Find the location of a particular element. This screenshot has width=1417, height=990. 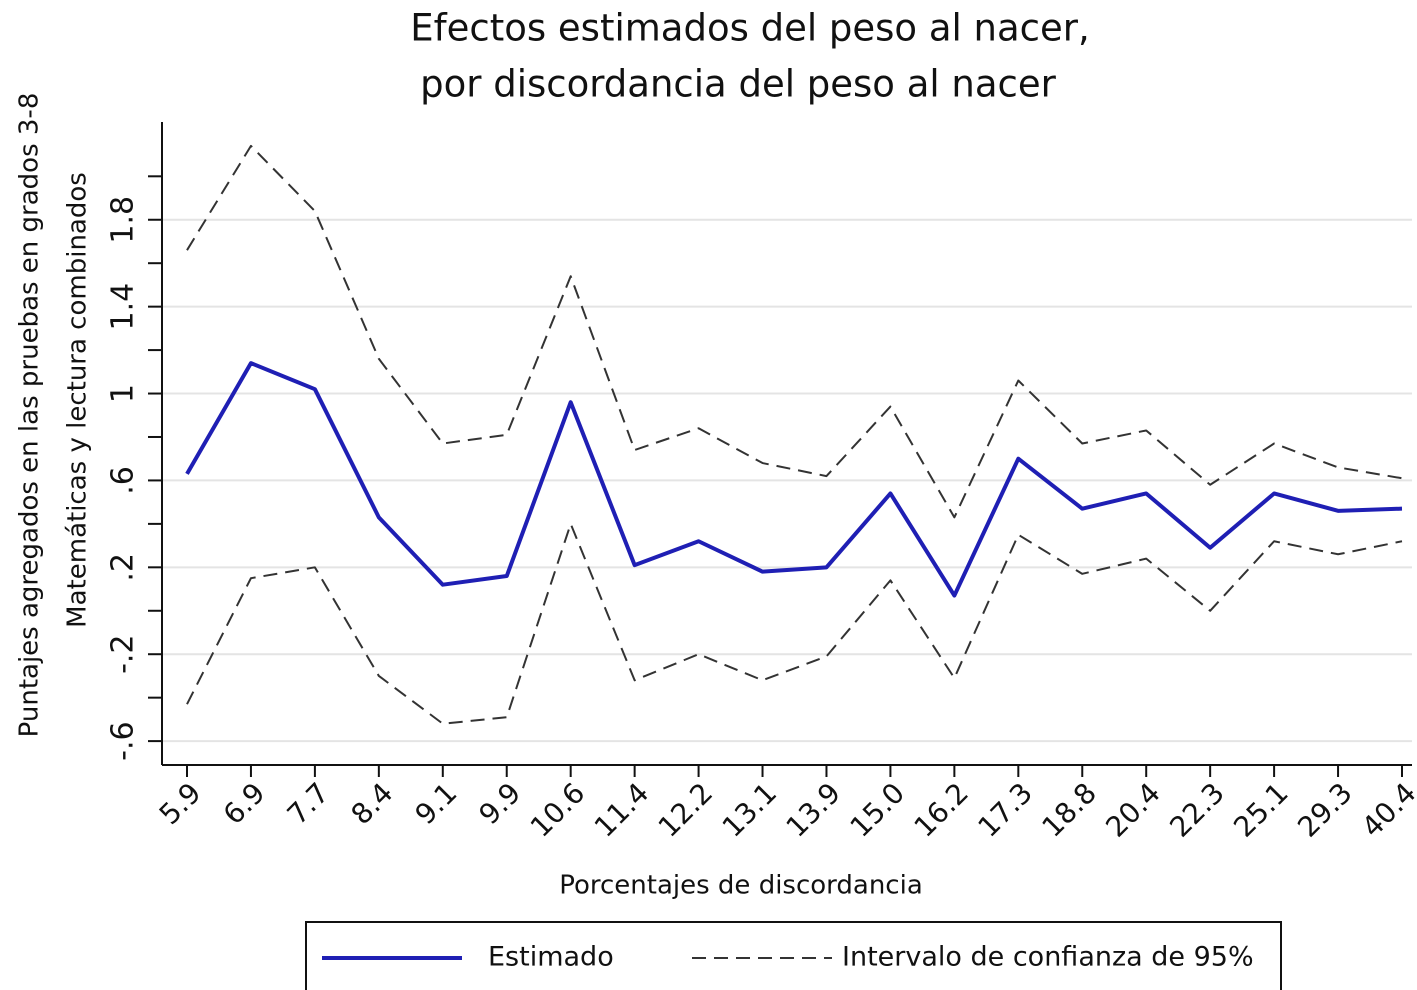

y-tick-label: 1.4 is located at coordinates (123, 307).